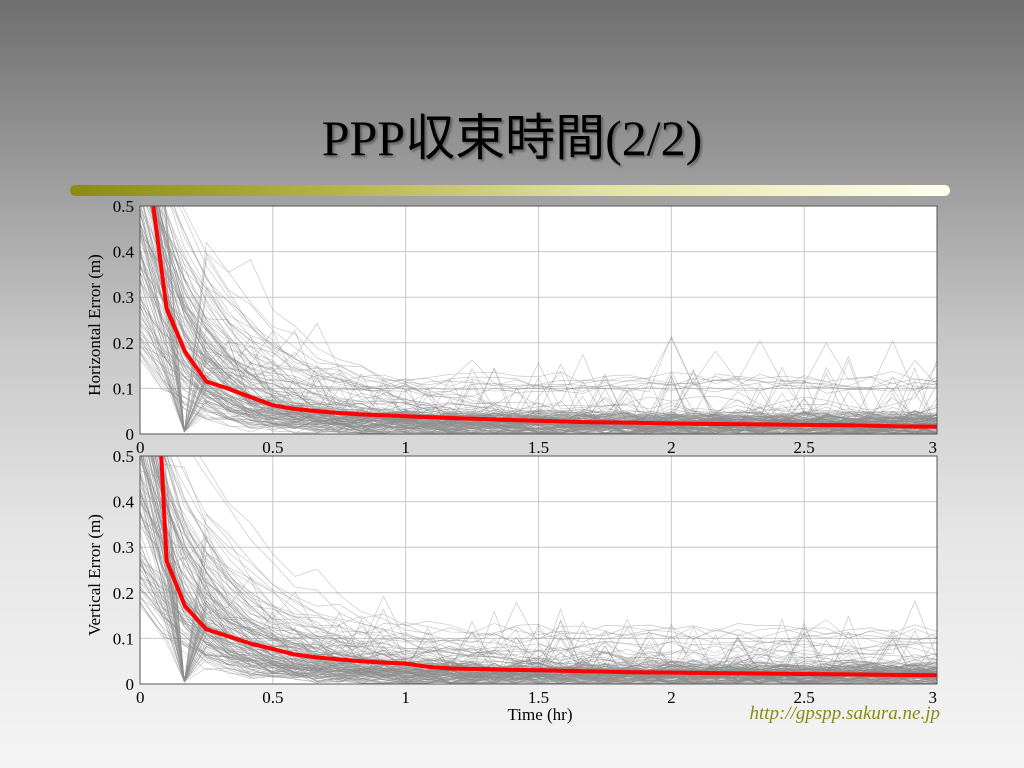 The height and width of the screenshot is (768, 1024). I want to click on y-axis-label: Horizontal Error (m), so click(94, 325).